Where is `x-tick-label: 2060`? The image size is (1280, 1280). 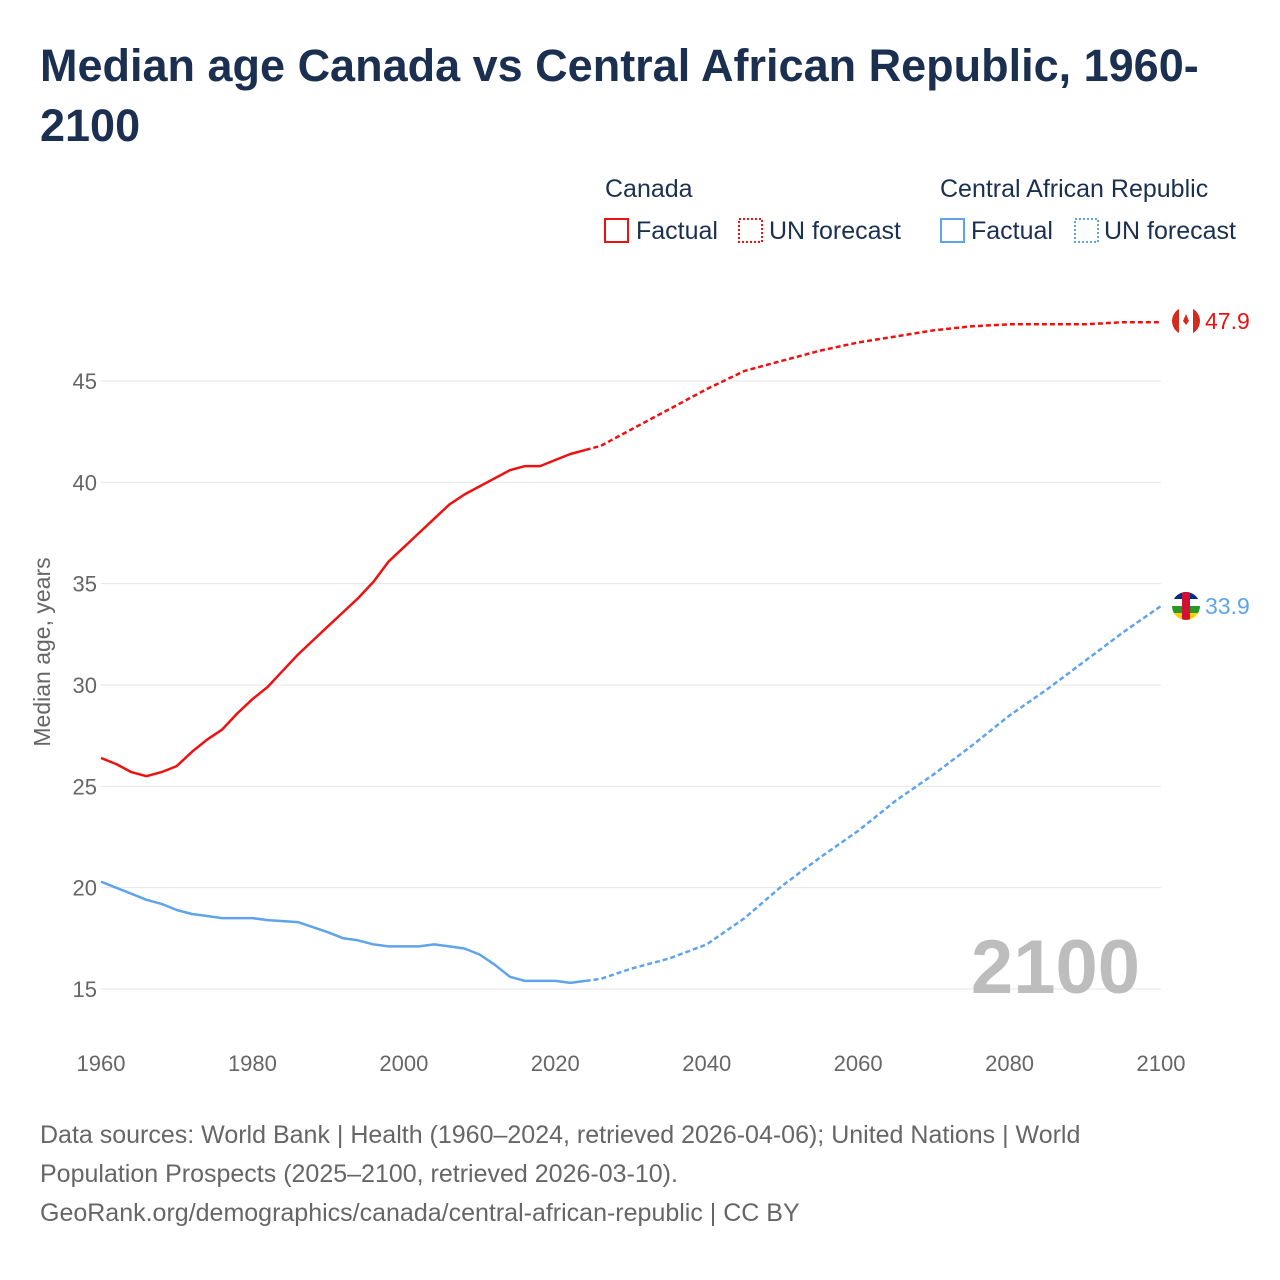 x-tick-label: 2060 is located at coordinates (858, 1063).